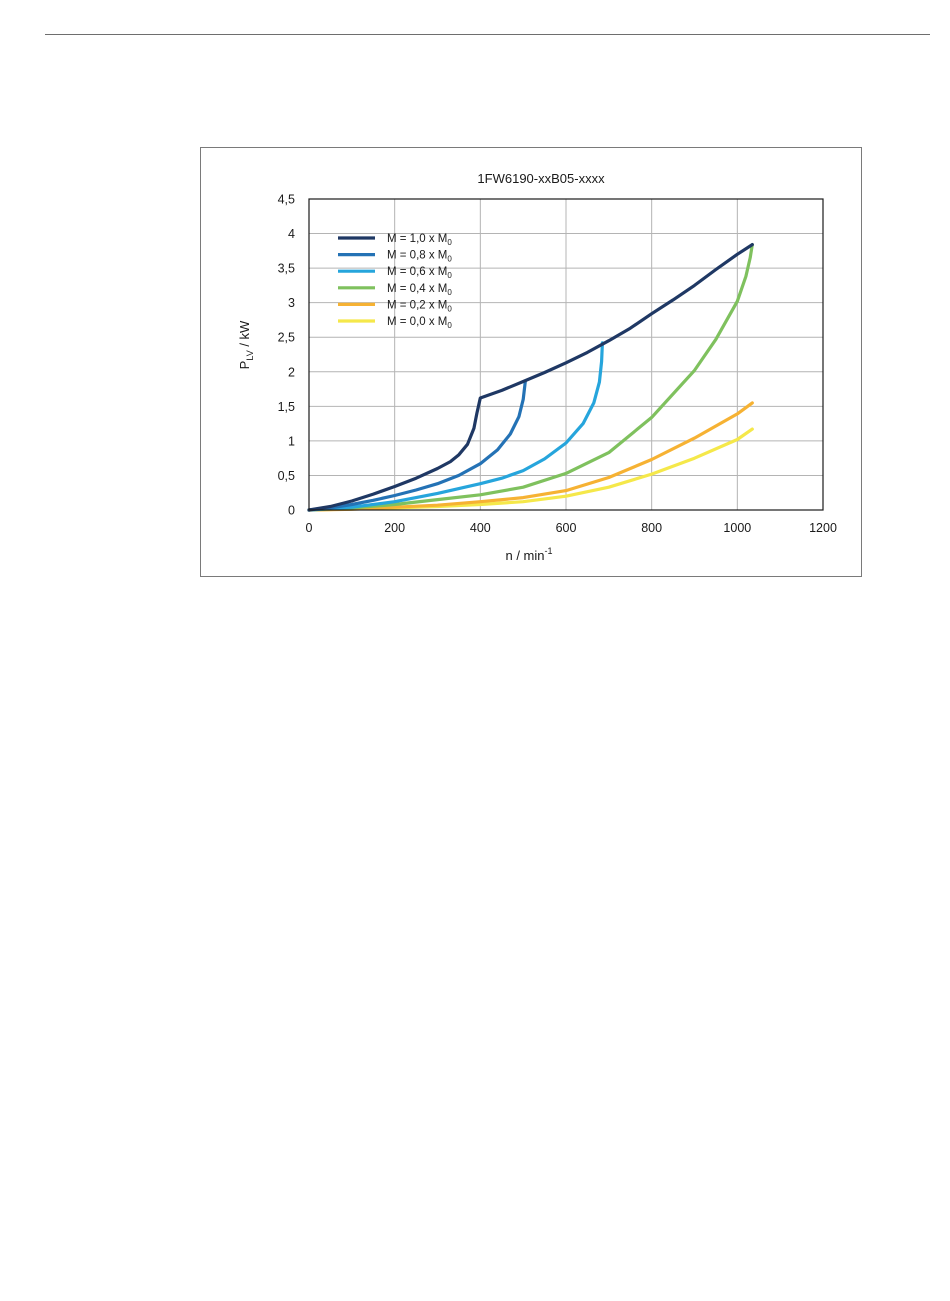 The height and width of the screenshot is (1301, 950). Describe the element at coordinates (309, 528) in the screenshot. I see `x-tick-label: 0` at that location.